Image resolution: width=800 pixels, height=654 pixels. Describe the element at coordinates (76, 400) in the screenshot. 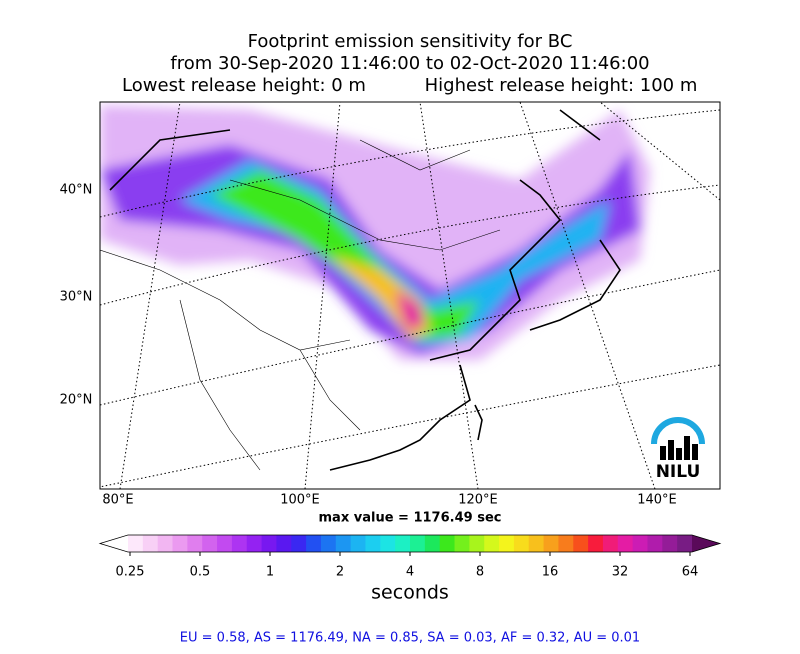

I see `lat-label: 20°N` at that location.